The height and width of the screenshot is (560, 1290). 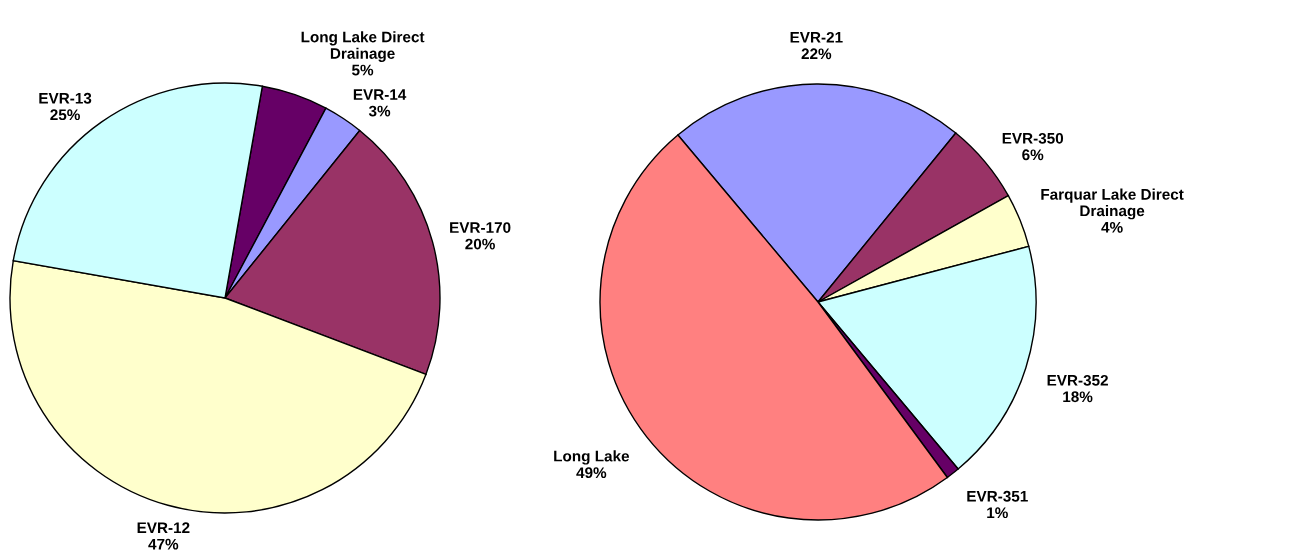 I want to click on slice-label: Long Lake, so click(x=592, y=457).